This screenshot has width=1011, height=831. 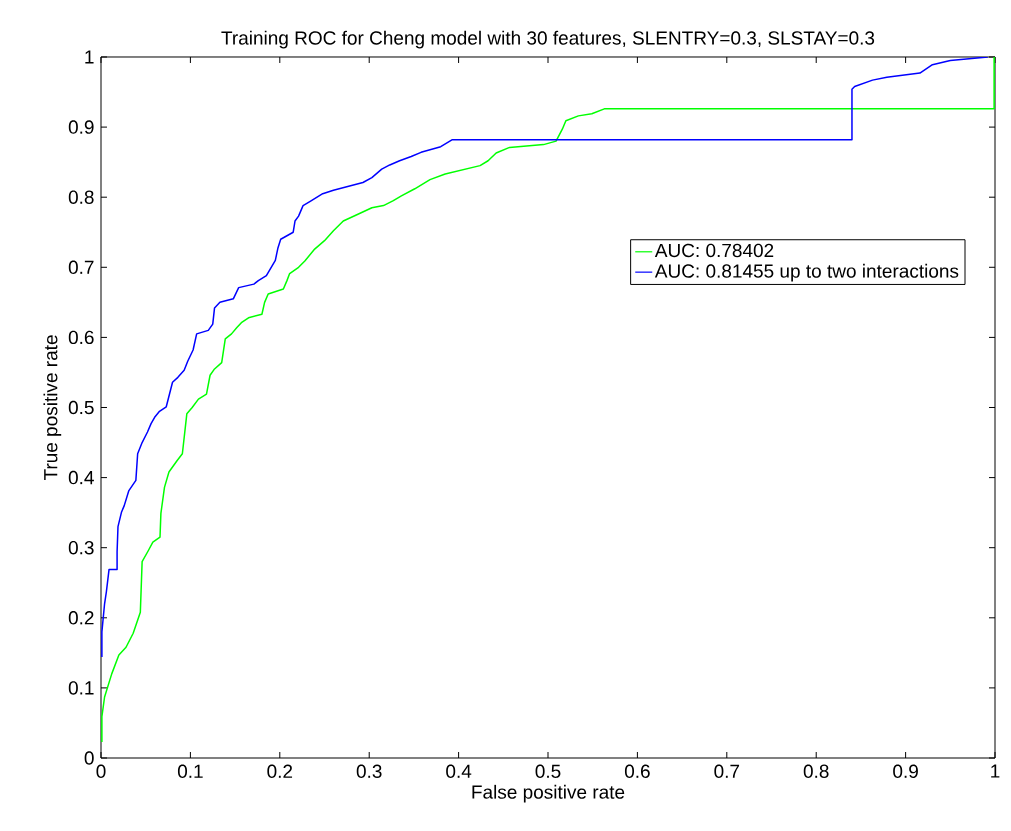 I want to click on x-tick-label: 0.5, so click(x=548, y=771).